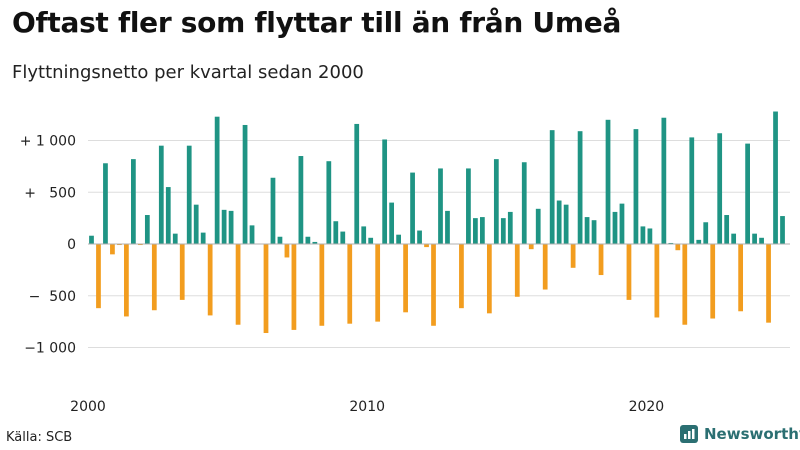 The image size is (800, 450). What do you see at coordinates (689, 434) in the screenshot?
I see `bar-chart-logo-icon` at bounding box center [689, 434].